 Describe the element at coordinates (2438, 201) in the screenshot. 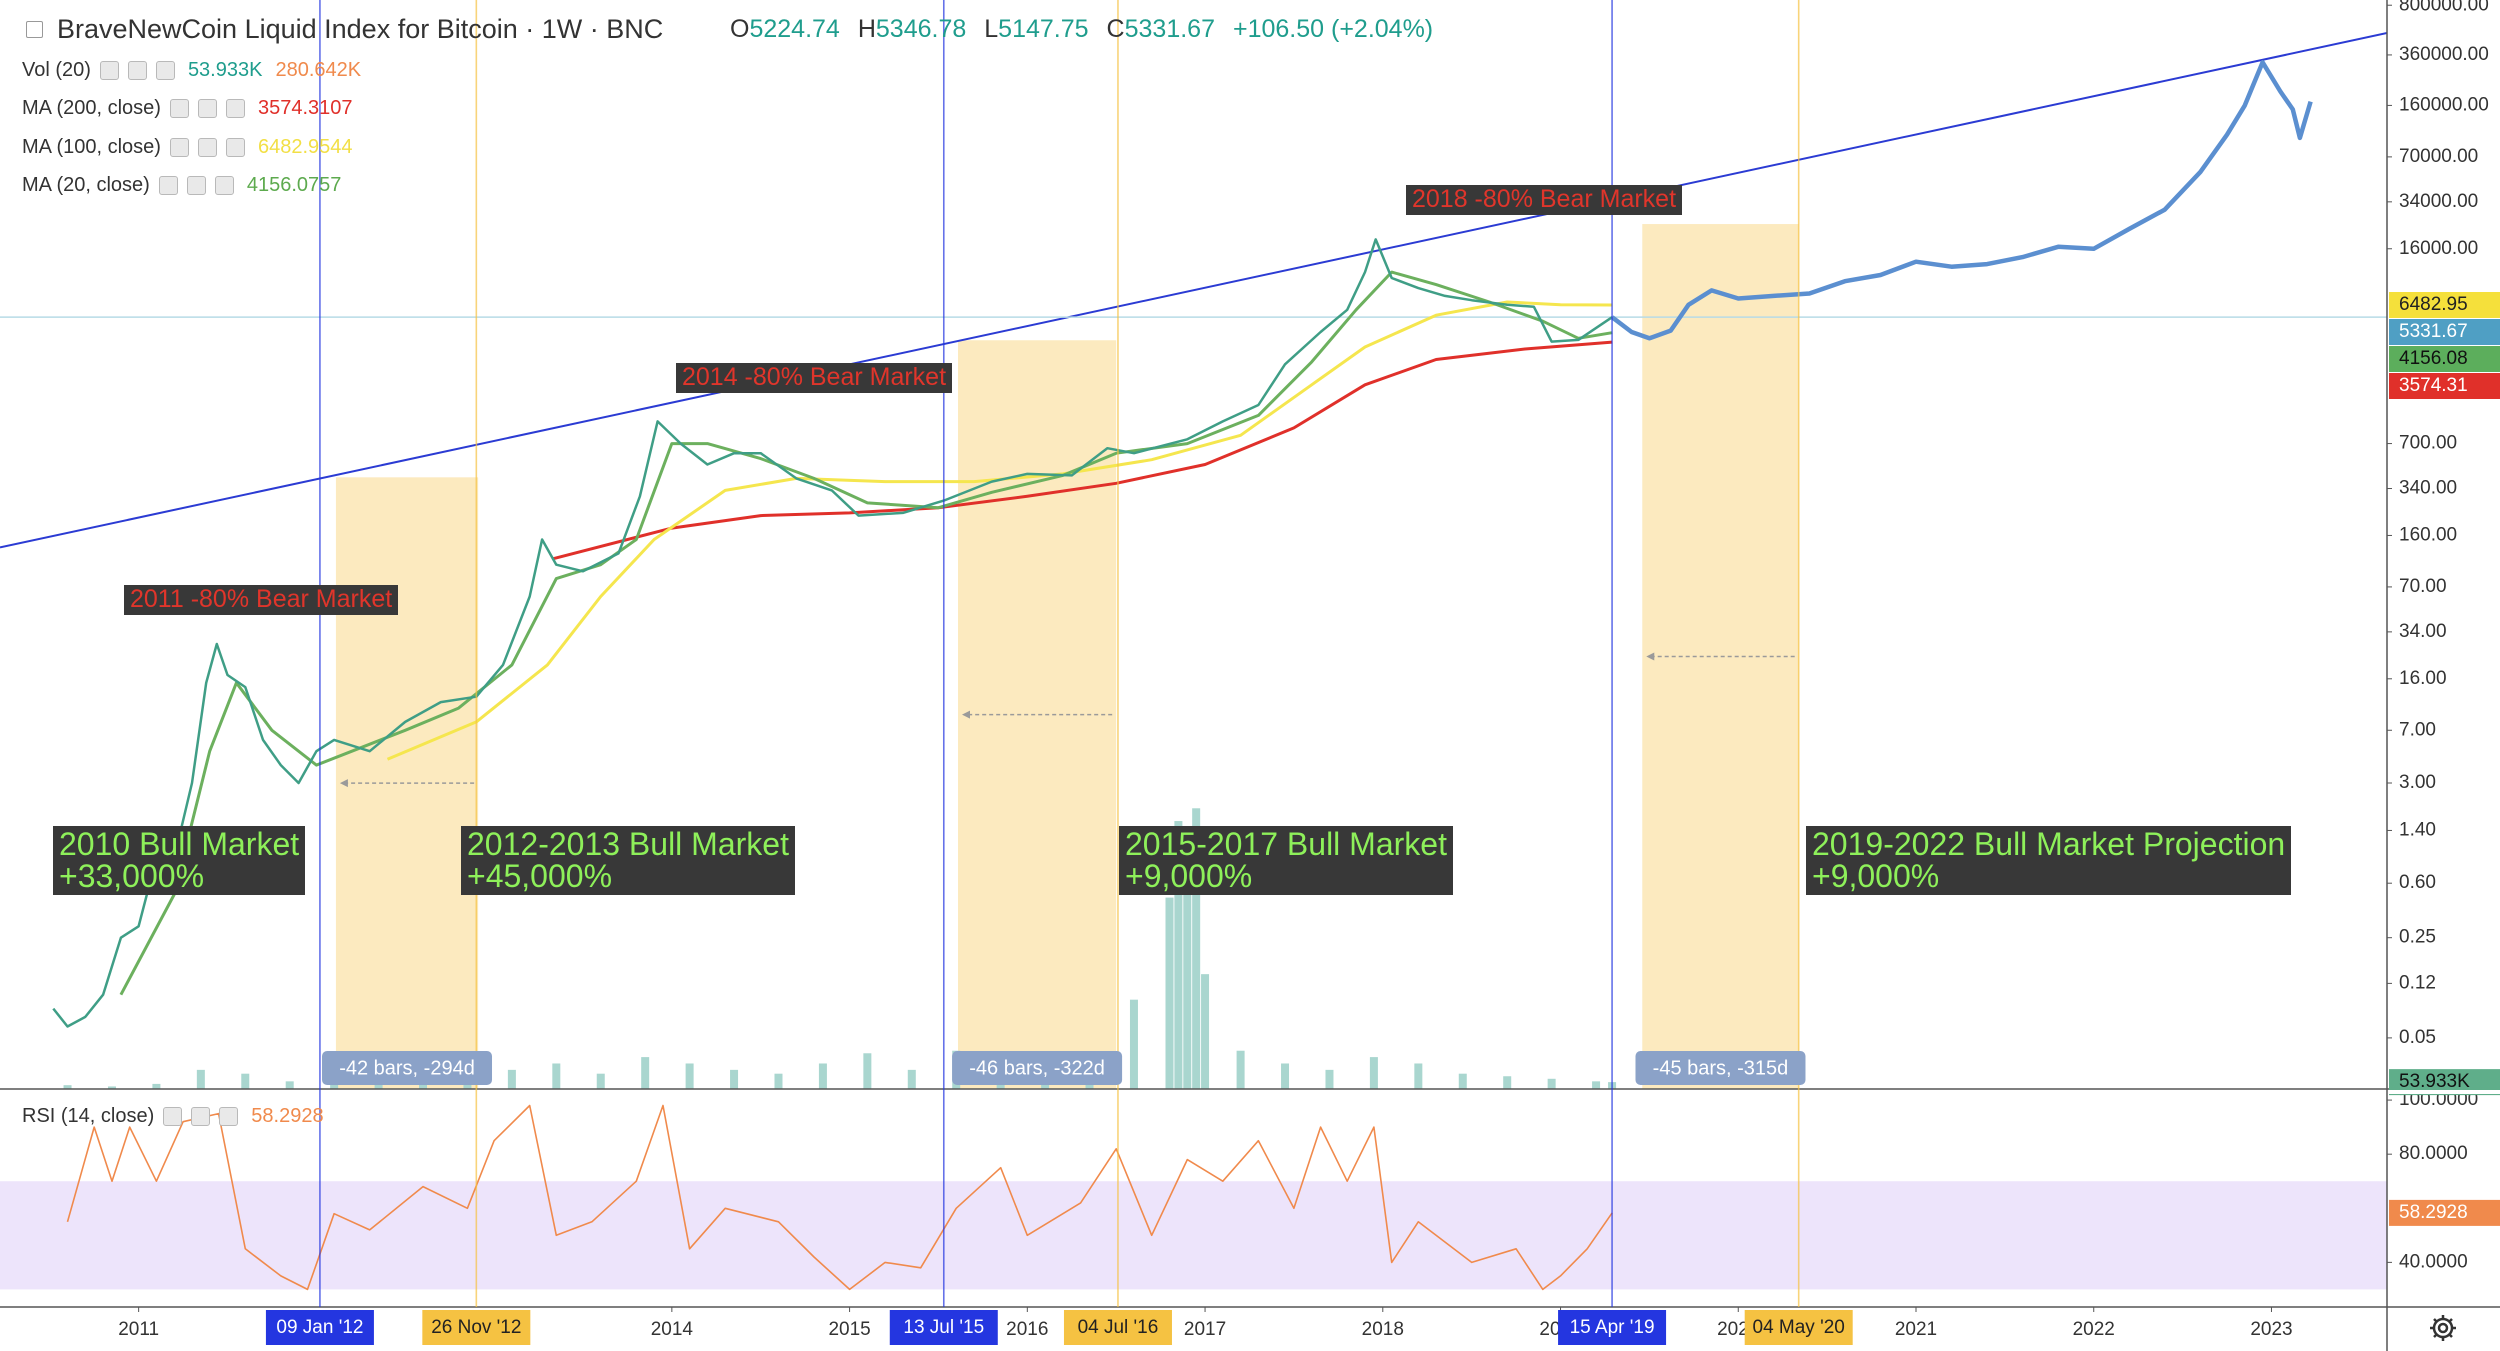

I see `y-tick-label: 34000.00` at that location.